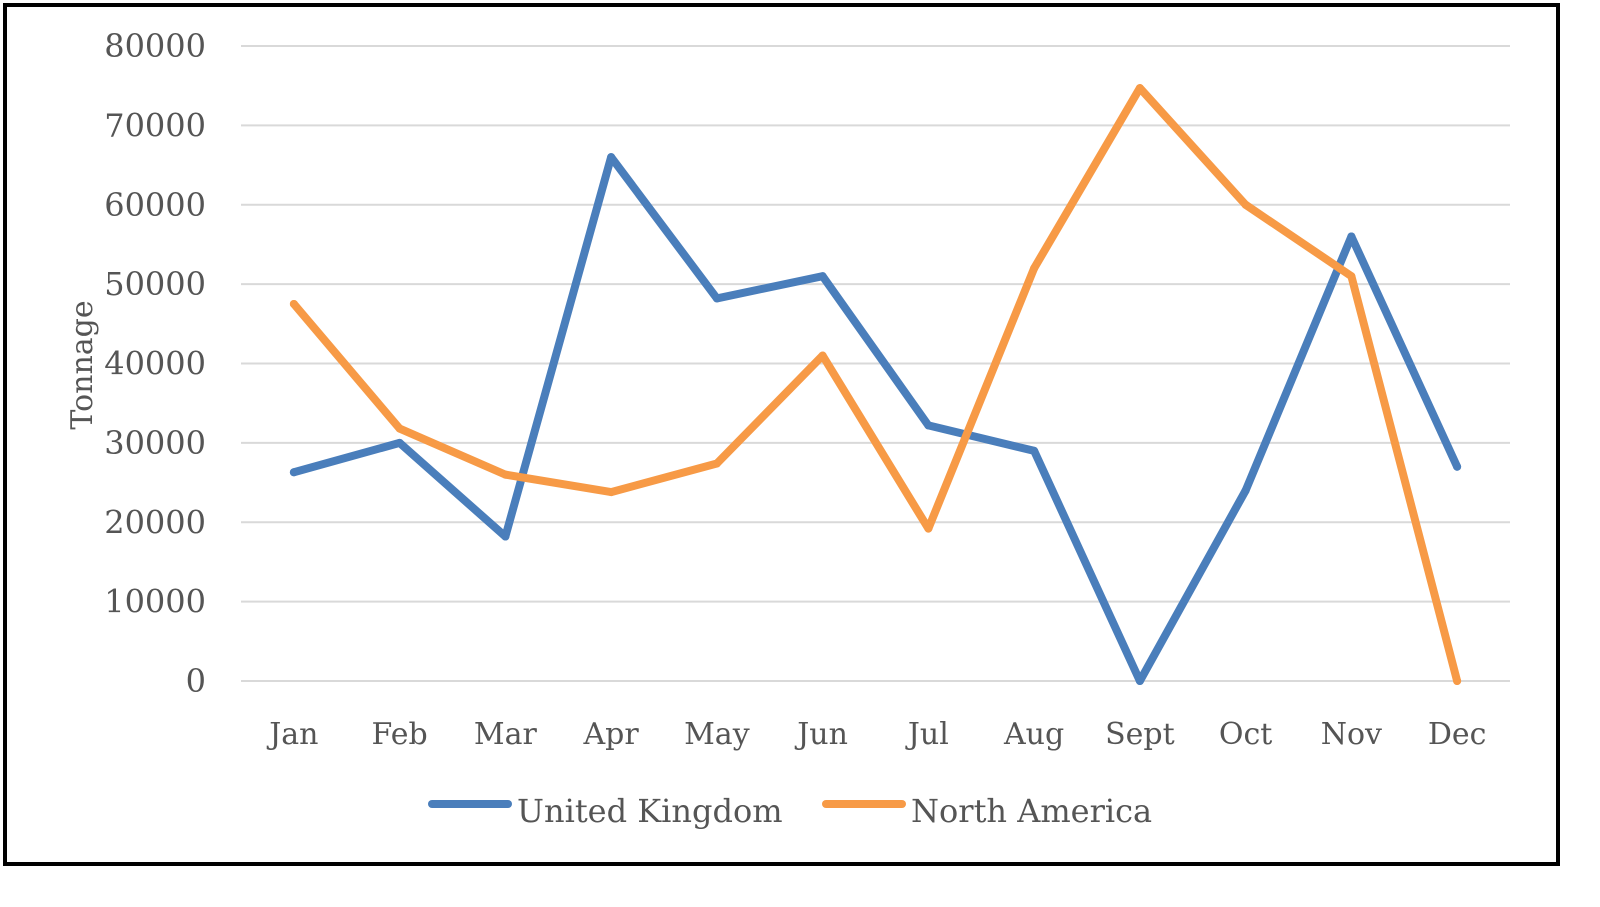 This screenshot has width=1600, height=907. What do you see at coordinates (400, 734) in the screenshot?
I see `x-tick-label: Feb` at bounding box center [400, 734].